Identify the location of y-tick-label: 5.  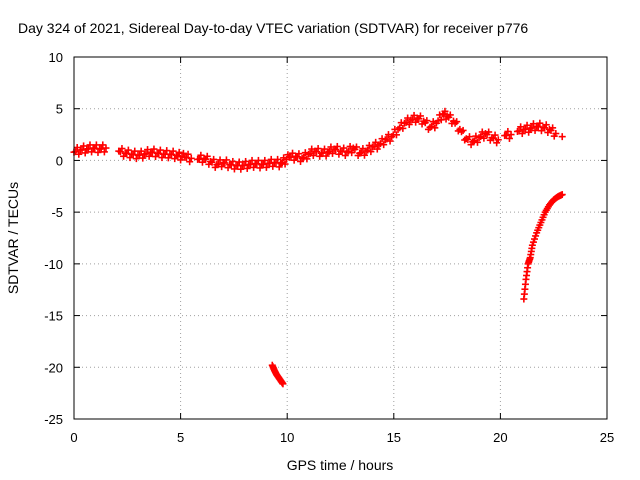
(59, 109).